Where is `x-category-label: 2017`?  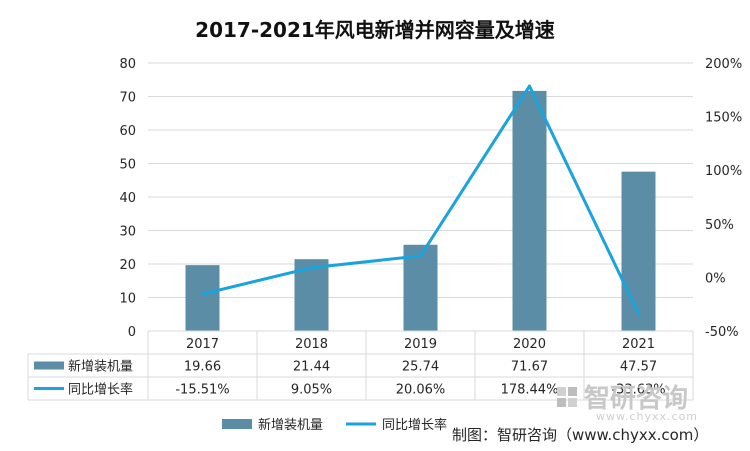
x-category-label: 2017 is located at coordinates (202, 344).